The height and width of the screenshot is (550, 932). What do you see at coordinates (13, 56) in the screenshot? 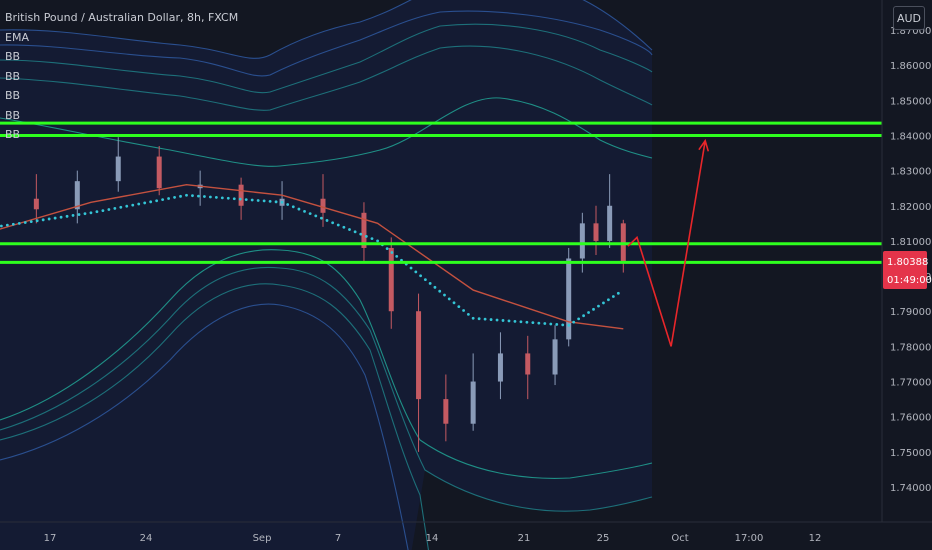
I see `legend-bb-1: BB` at bounding box center [13, 56].